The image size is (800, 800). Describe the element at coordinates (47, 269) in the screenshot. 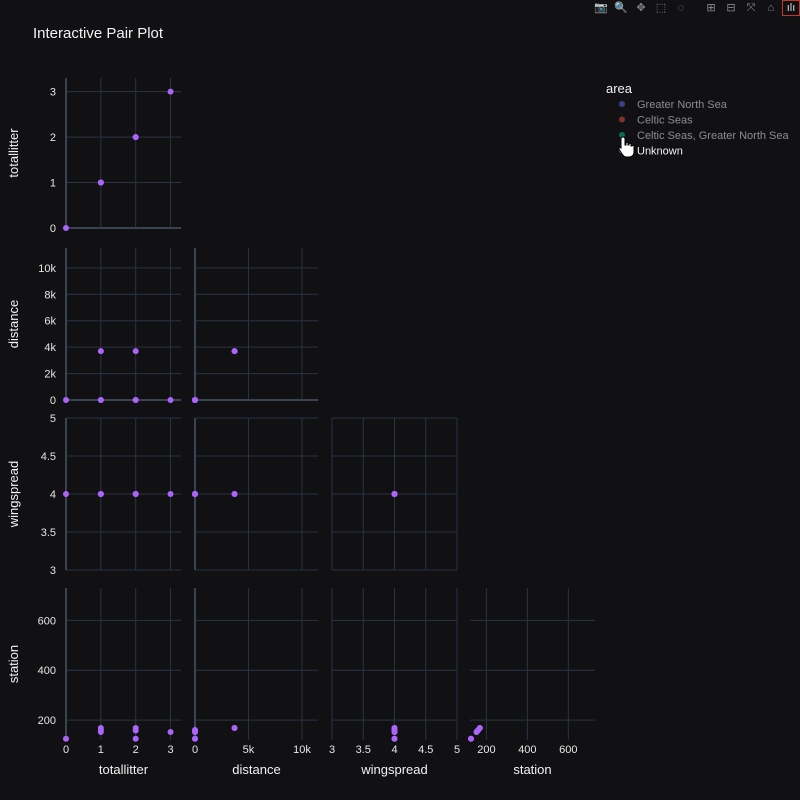

I see `y-tick-label: 10k` at that location.